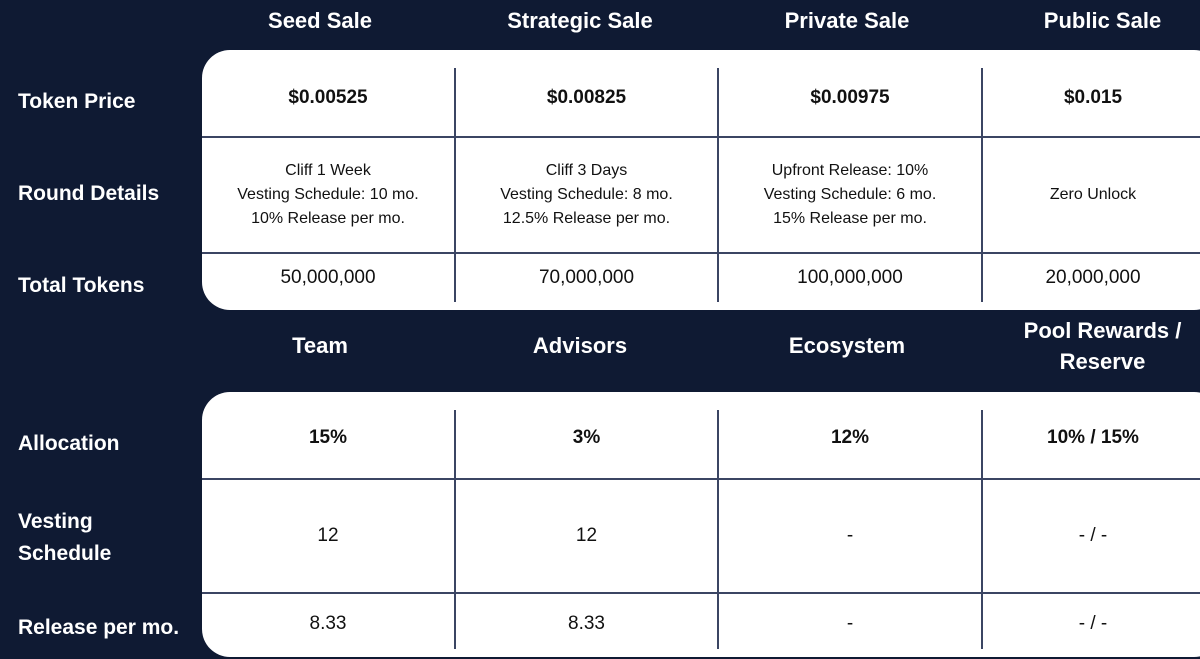  What do you see at coordinates (77, 101) in the screenshot?
I see `row-label-token-price: Token Price` at bounding box center [77, 101].